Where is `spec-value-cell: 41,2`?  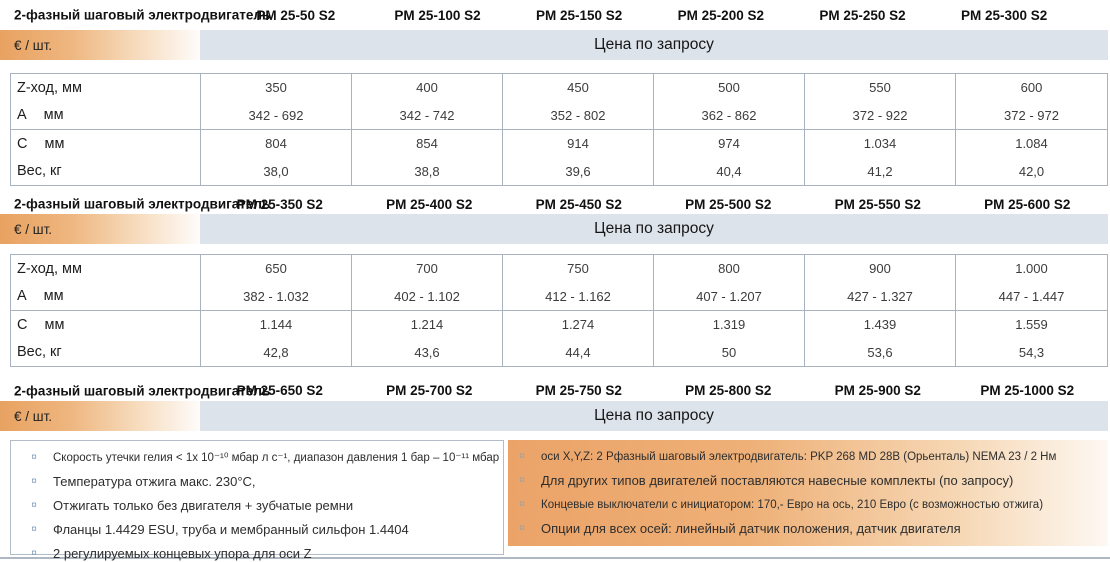 spec-value-cell: 41,2 is located at coordinates (880, 171).